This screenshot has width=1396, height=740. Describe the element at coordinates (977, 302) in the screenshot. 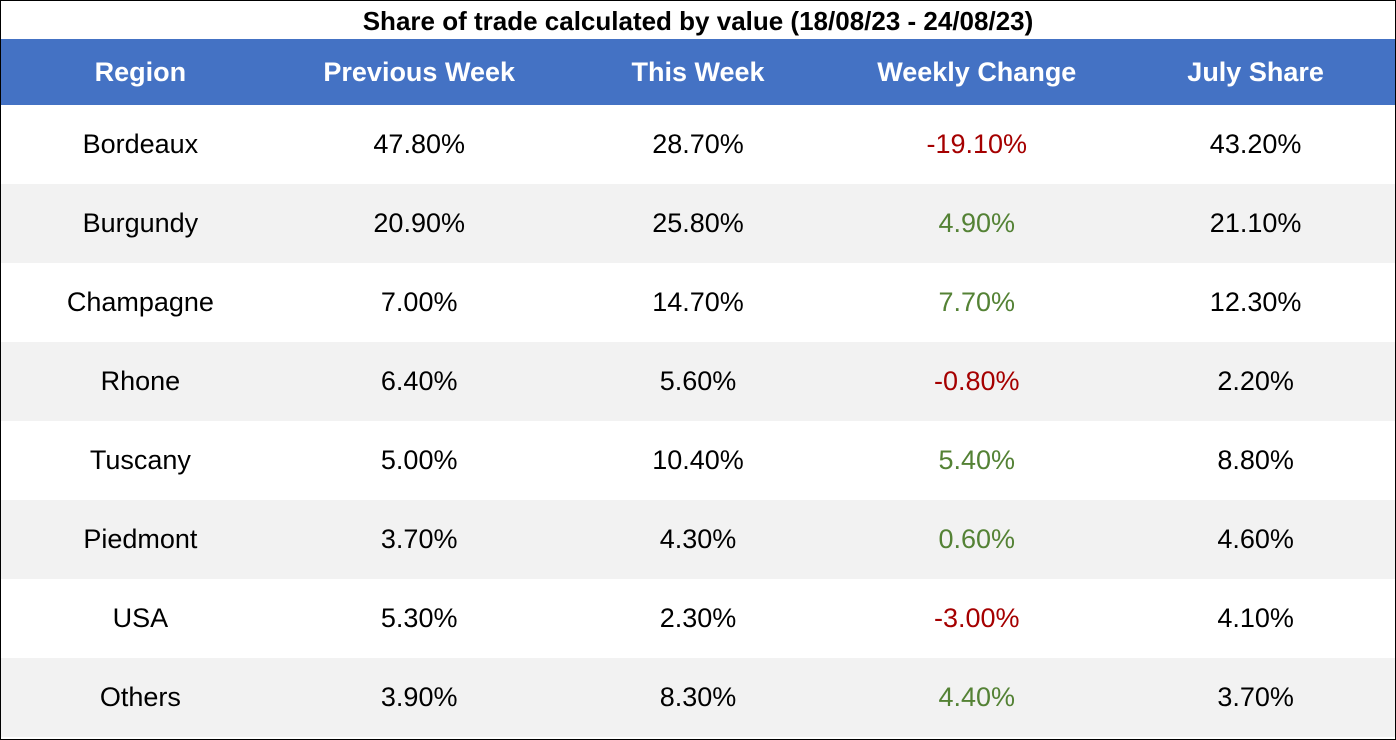

I see `cell-weekly-change: 7.70%` at that location.